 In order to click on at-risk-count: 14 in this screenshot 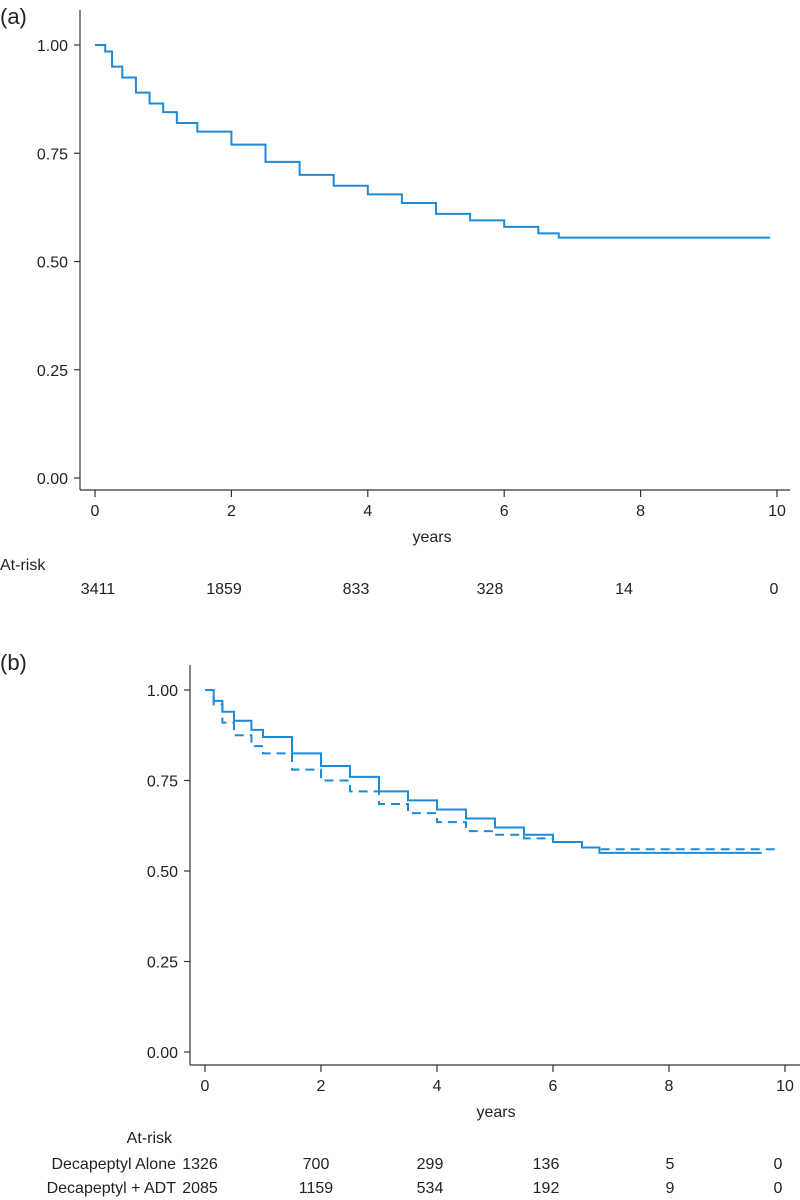, I will do `click(624, 589)`.